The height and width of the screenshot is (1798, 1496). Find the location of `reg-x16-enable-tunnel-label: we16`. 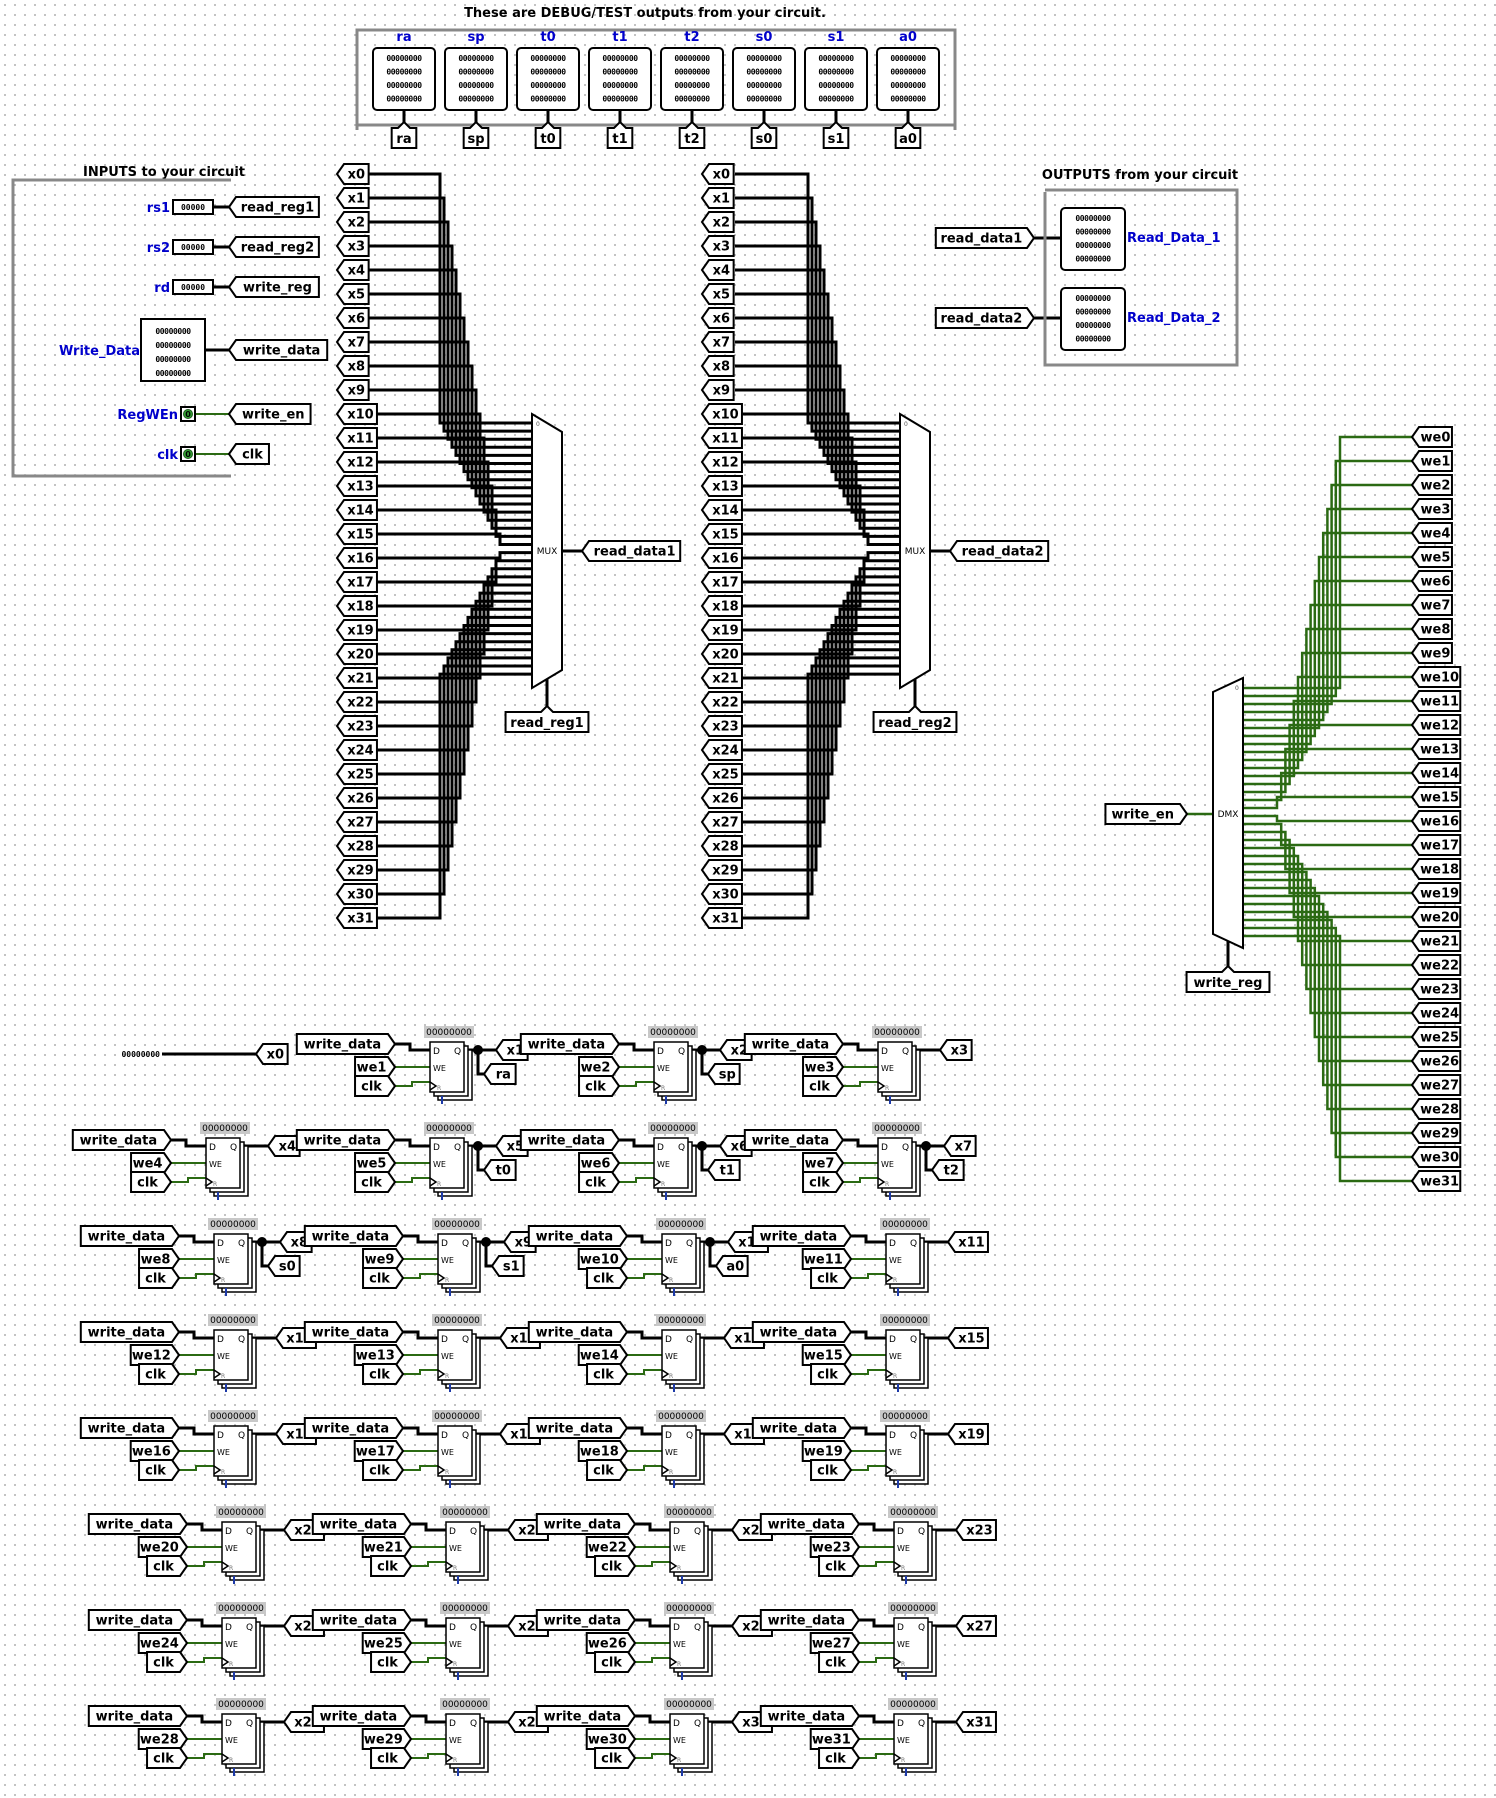

reg-x16-enable-tunnel-label: we16 is located at coordinates (151, 1452).